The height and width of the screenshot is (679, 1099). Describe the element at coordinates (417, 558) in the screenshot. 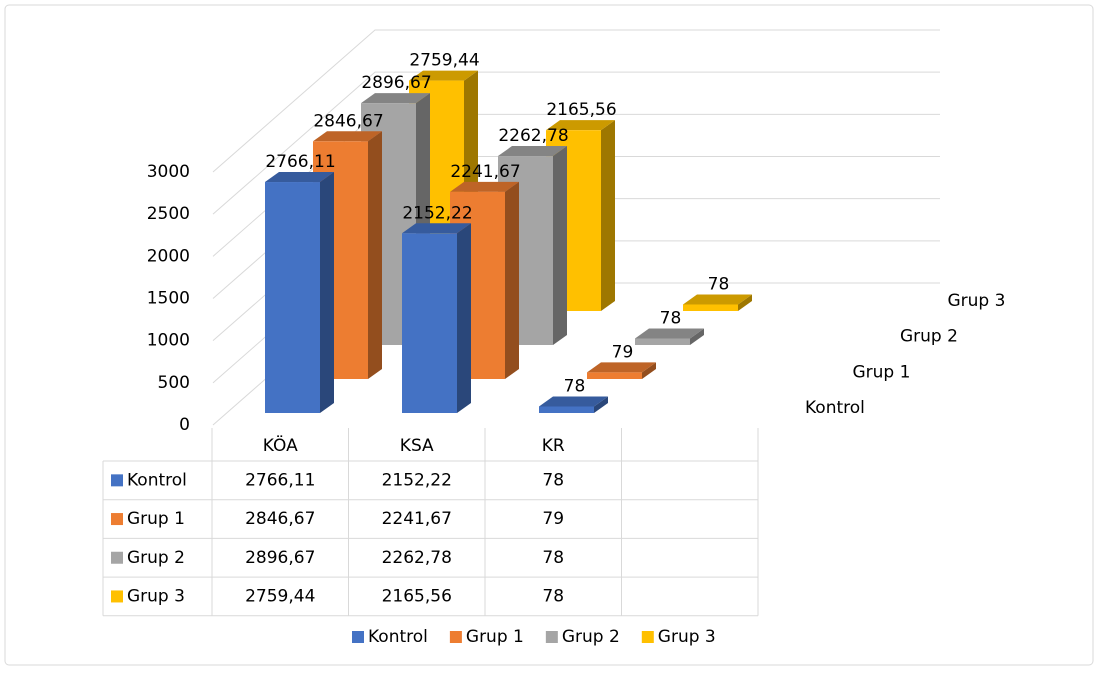

I see `table-cell: 2262,78` at that location.